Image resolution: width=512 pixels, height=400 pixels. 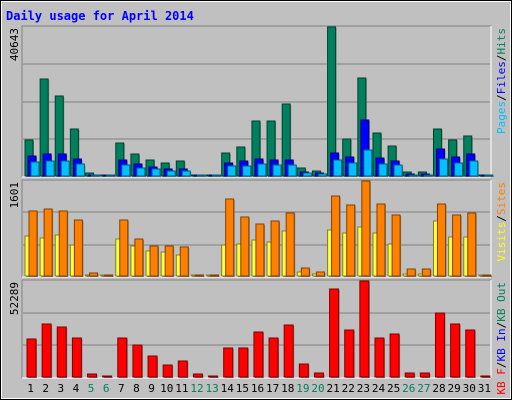 I want to click on day-label: 22, so click(x=348, y=388).